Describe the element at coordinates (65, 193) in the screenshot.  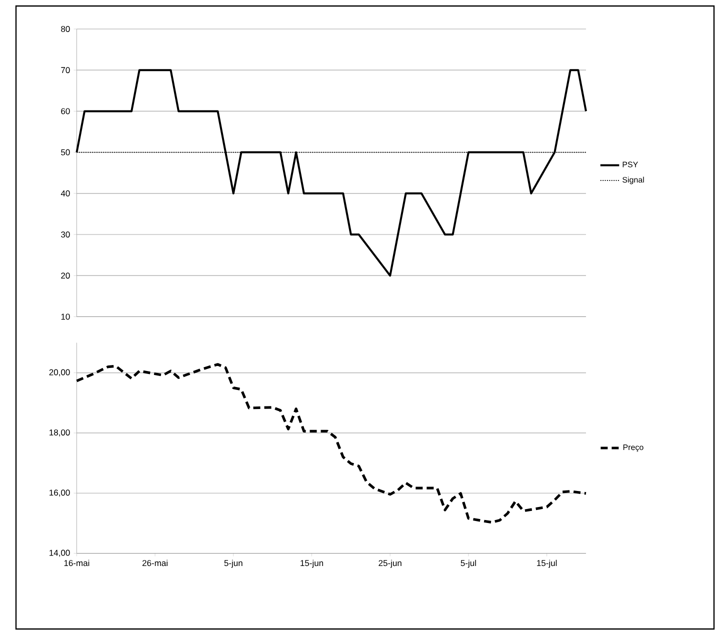
I see `y-tick-label: 40` at that location.